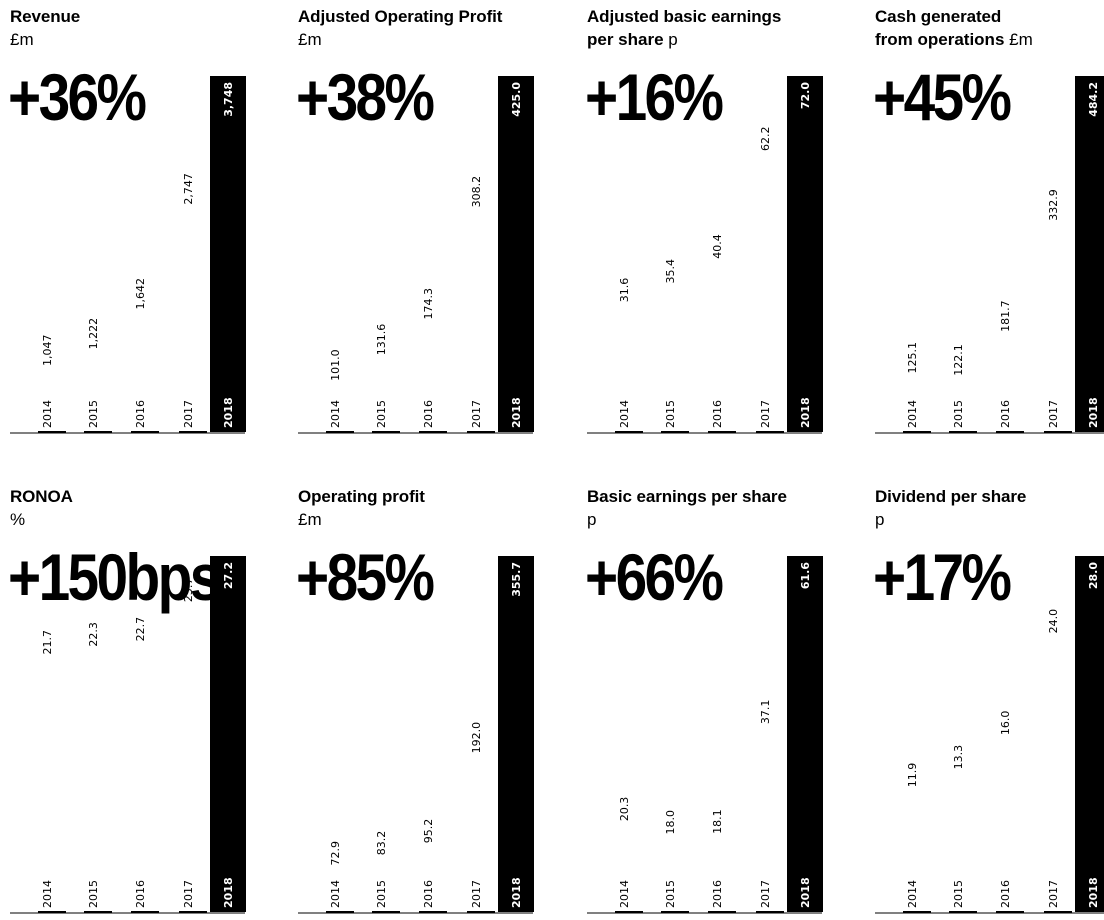  Describe the element at coordinates (93, 634) in the screenshot. I see `value-label-2015: 22.3` at that location.